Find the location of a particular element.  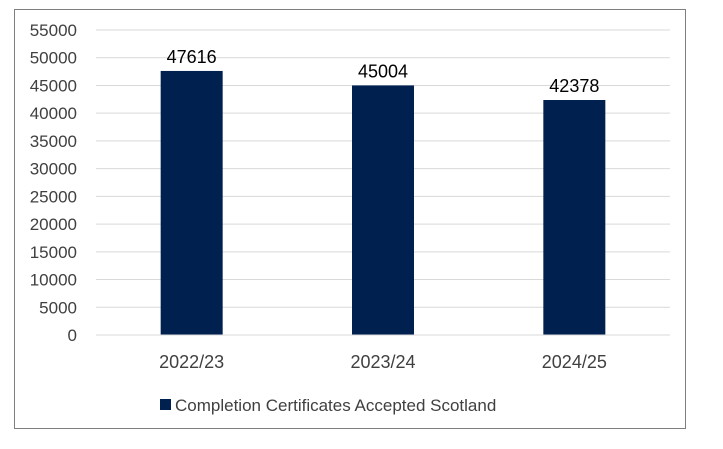

y-tick-label: 15000 is located at coordinates (53, 252).